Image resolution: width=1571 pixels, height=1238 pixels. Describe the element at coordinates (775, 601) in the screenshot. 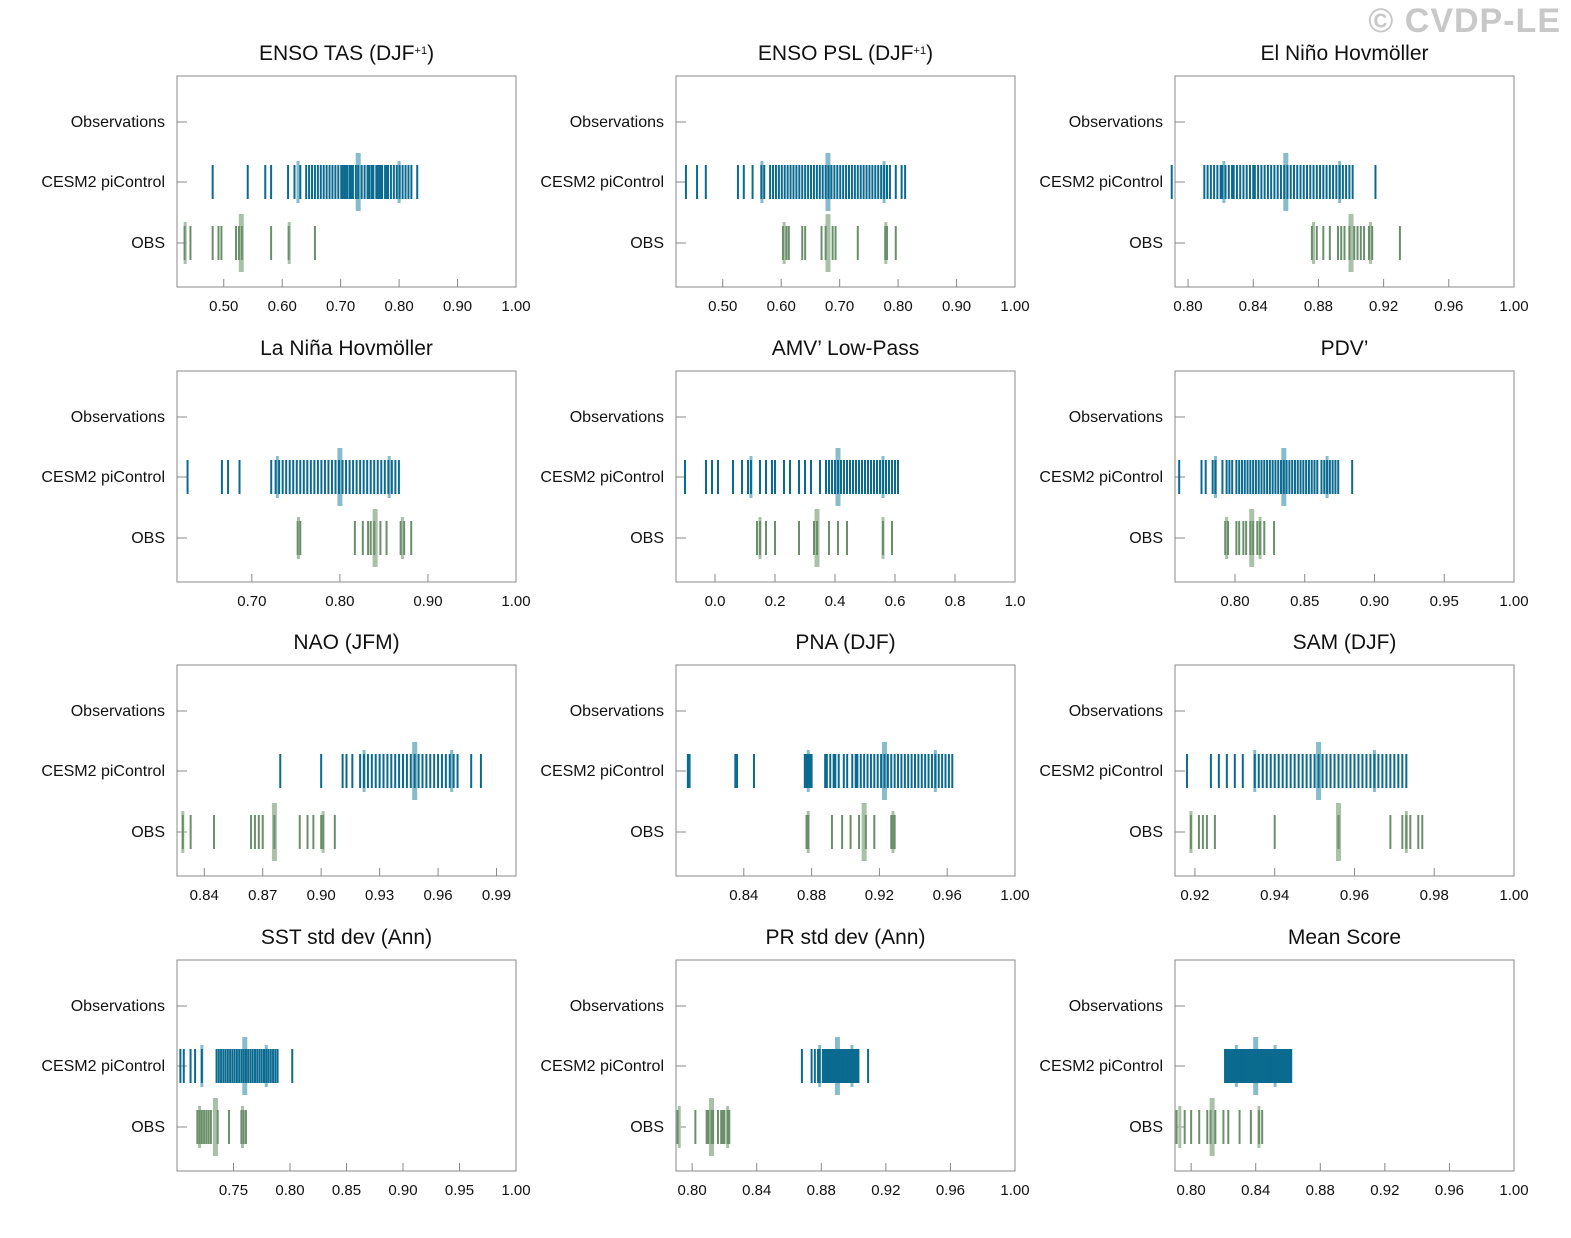

I see `x-tick-label: 0.2` at that location.